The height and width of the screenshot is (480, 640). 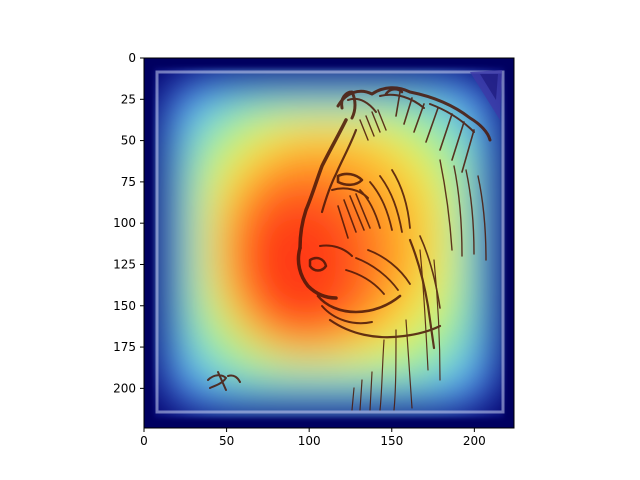 I want to click on x-tick-label: 50, so click(x=226, y=441).